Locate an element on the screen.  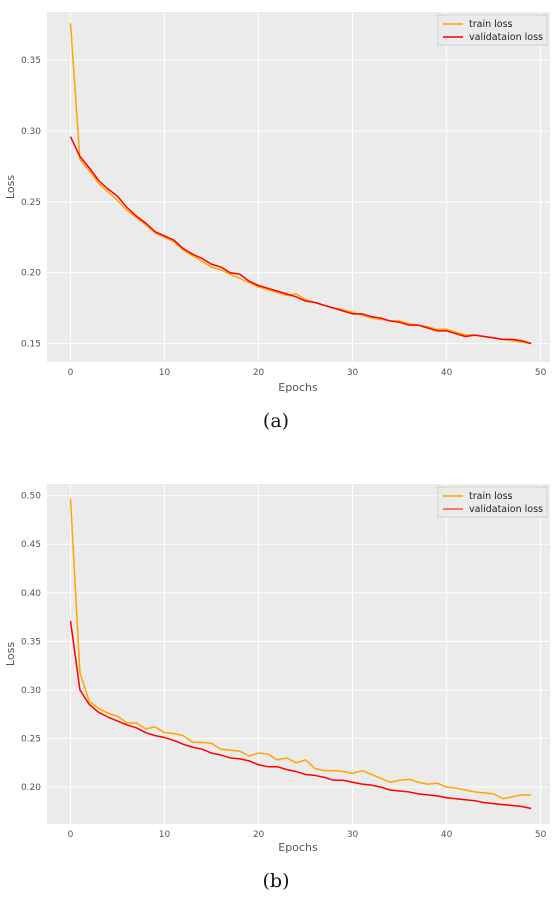
figure-caption-b: (b) is located at coordinates (276, 881).